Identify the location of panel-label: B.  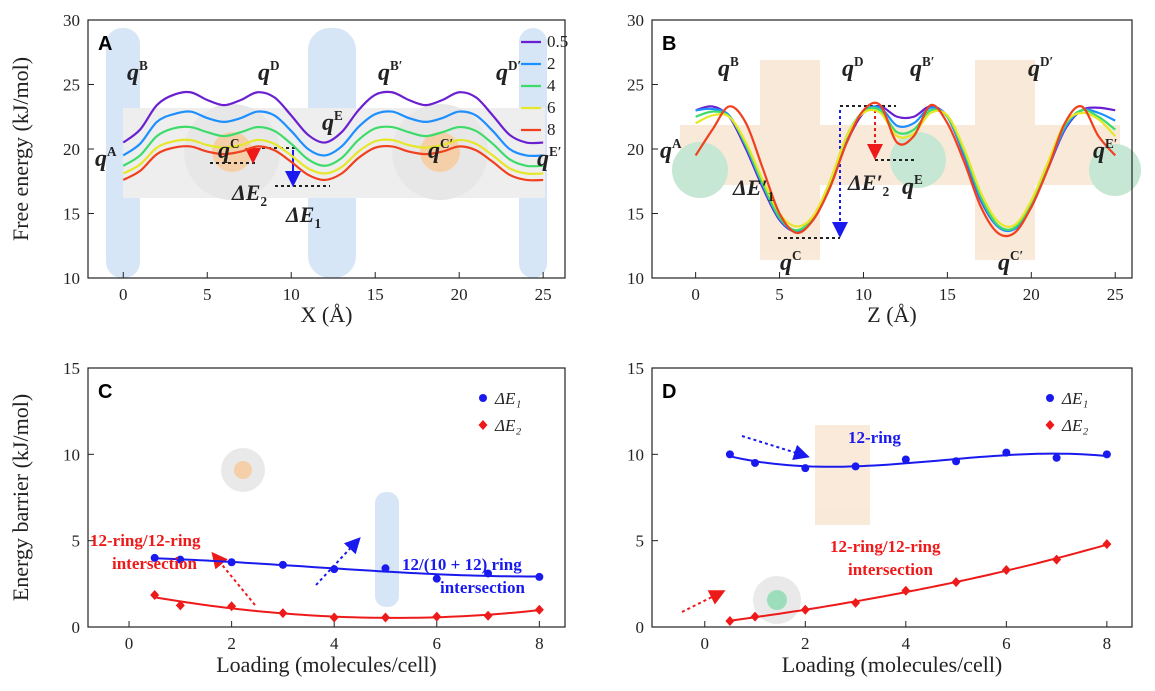
(669, 44).